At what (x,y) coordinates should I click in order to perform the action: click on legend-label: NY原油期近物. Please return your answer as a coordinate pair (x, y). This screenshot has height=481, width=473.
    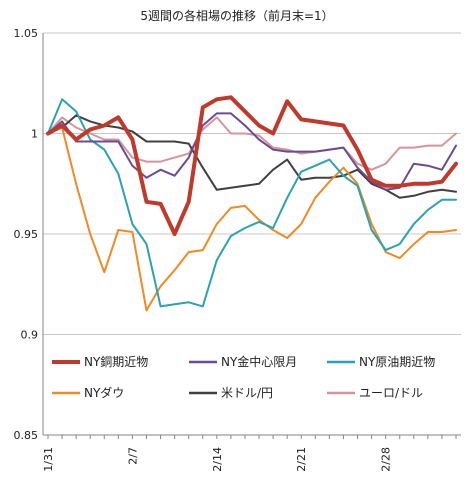
    Looking at the image, I should click on (397, 362).